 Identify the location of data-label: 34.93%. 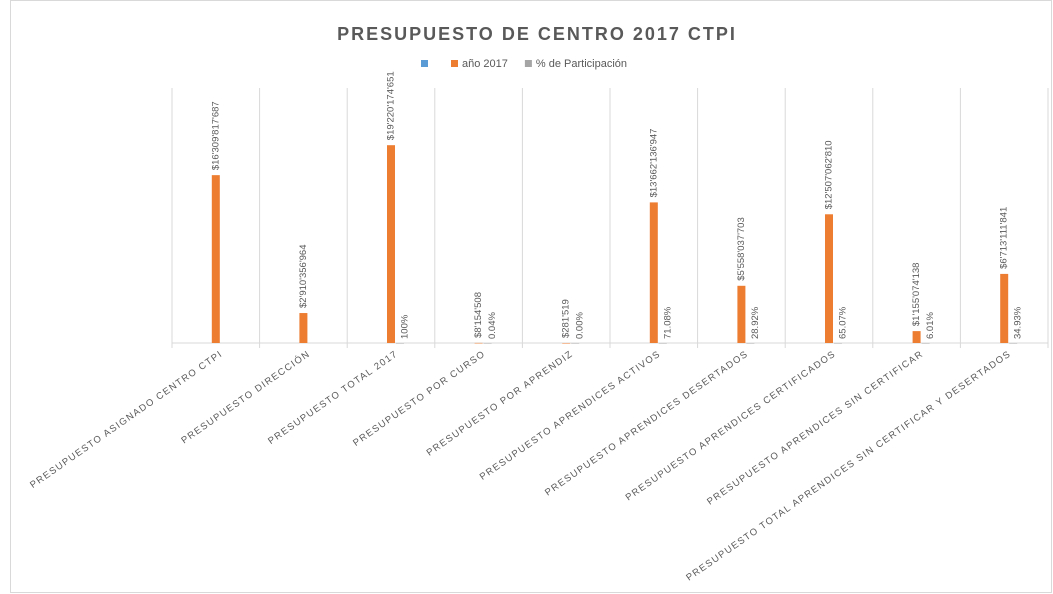
(1018, 322).